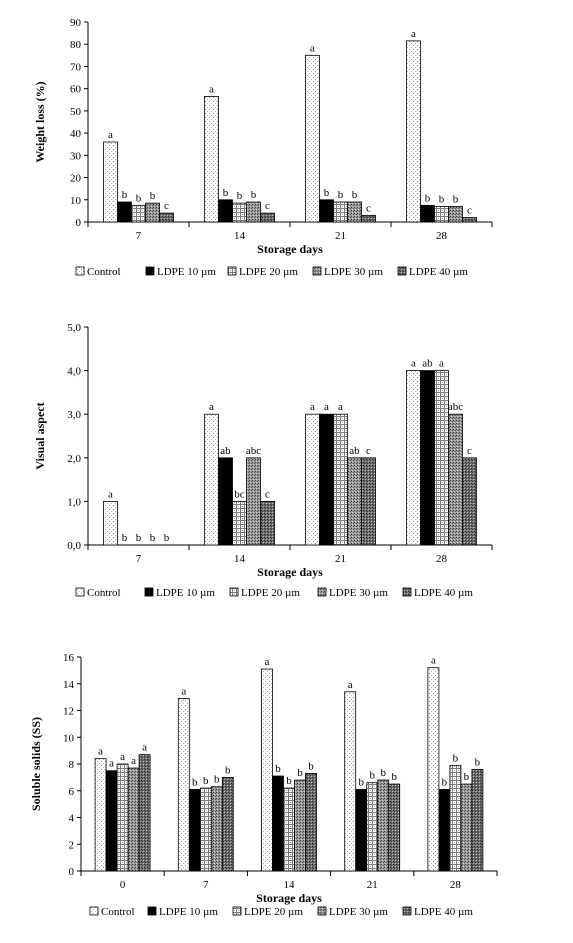 Image resolution: width=573 pixels, height=943 pixels. Describe the element at coordinates (225, 451) in the screenshot. I see `significance-letter: ab` at that location.